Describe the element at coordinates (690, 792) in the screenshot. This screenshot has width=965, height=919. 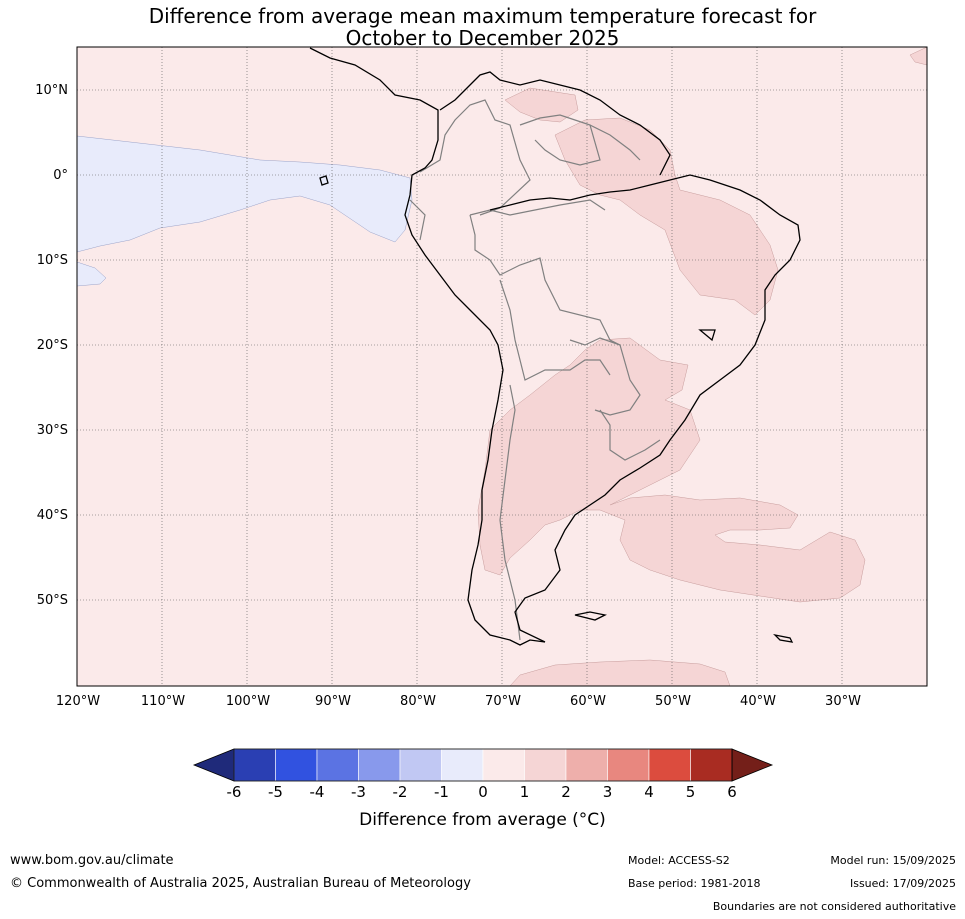
I see `colorbar-tick-label: 5` at that location.